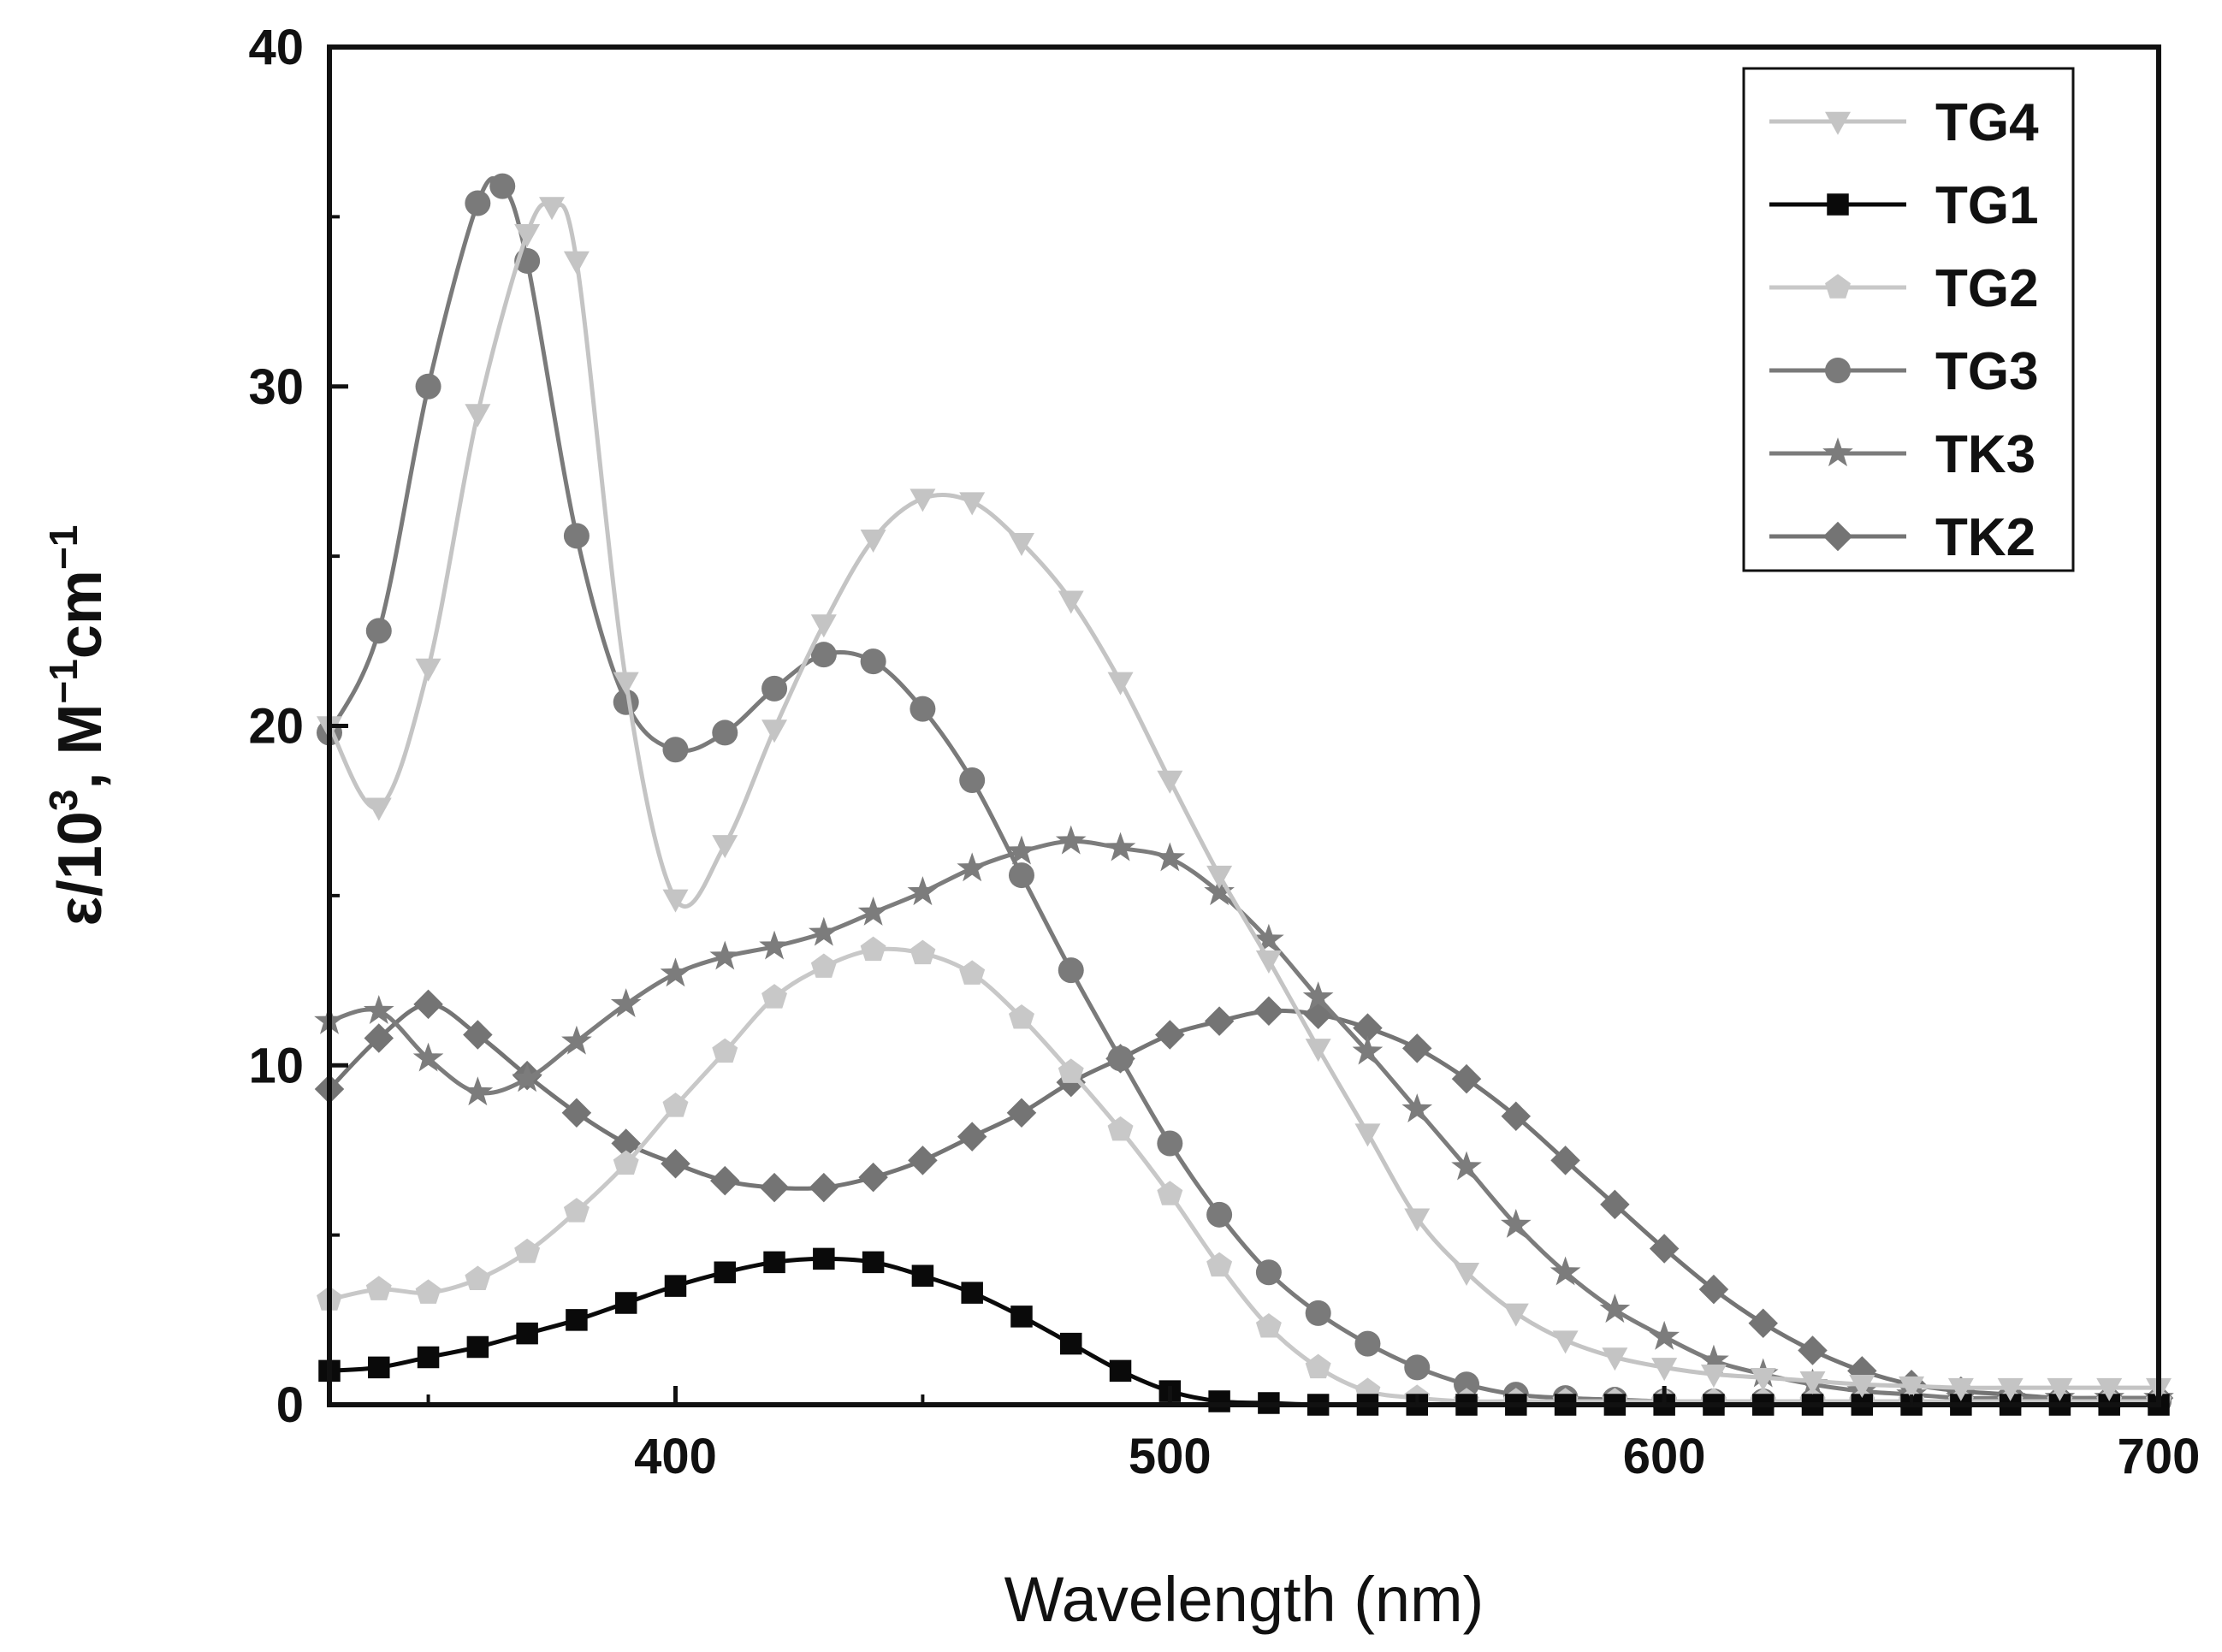  I want to click on legend-marker-tg1, so click(1838, 204).